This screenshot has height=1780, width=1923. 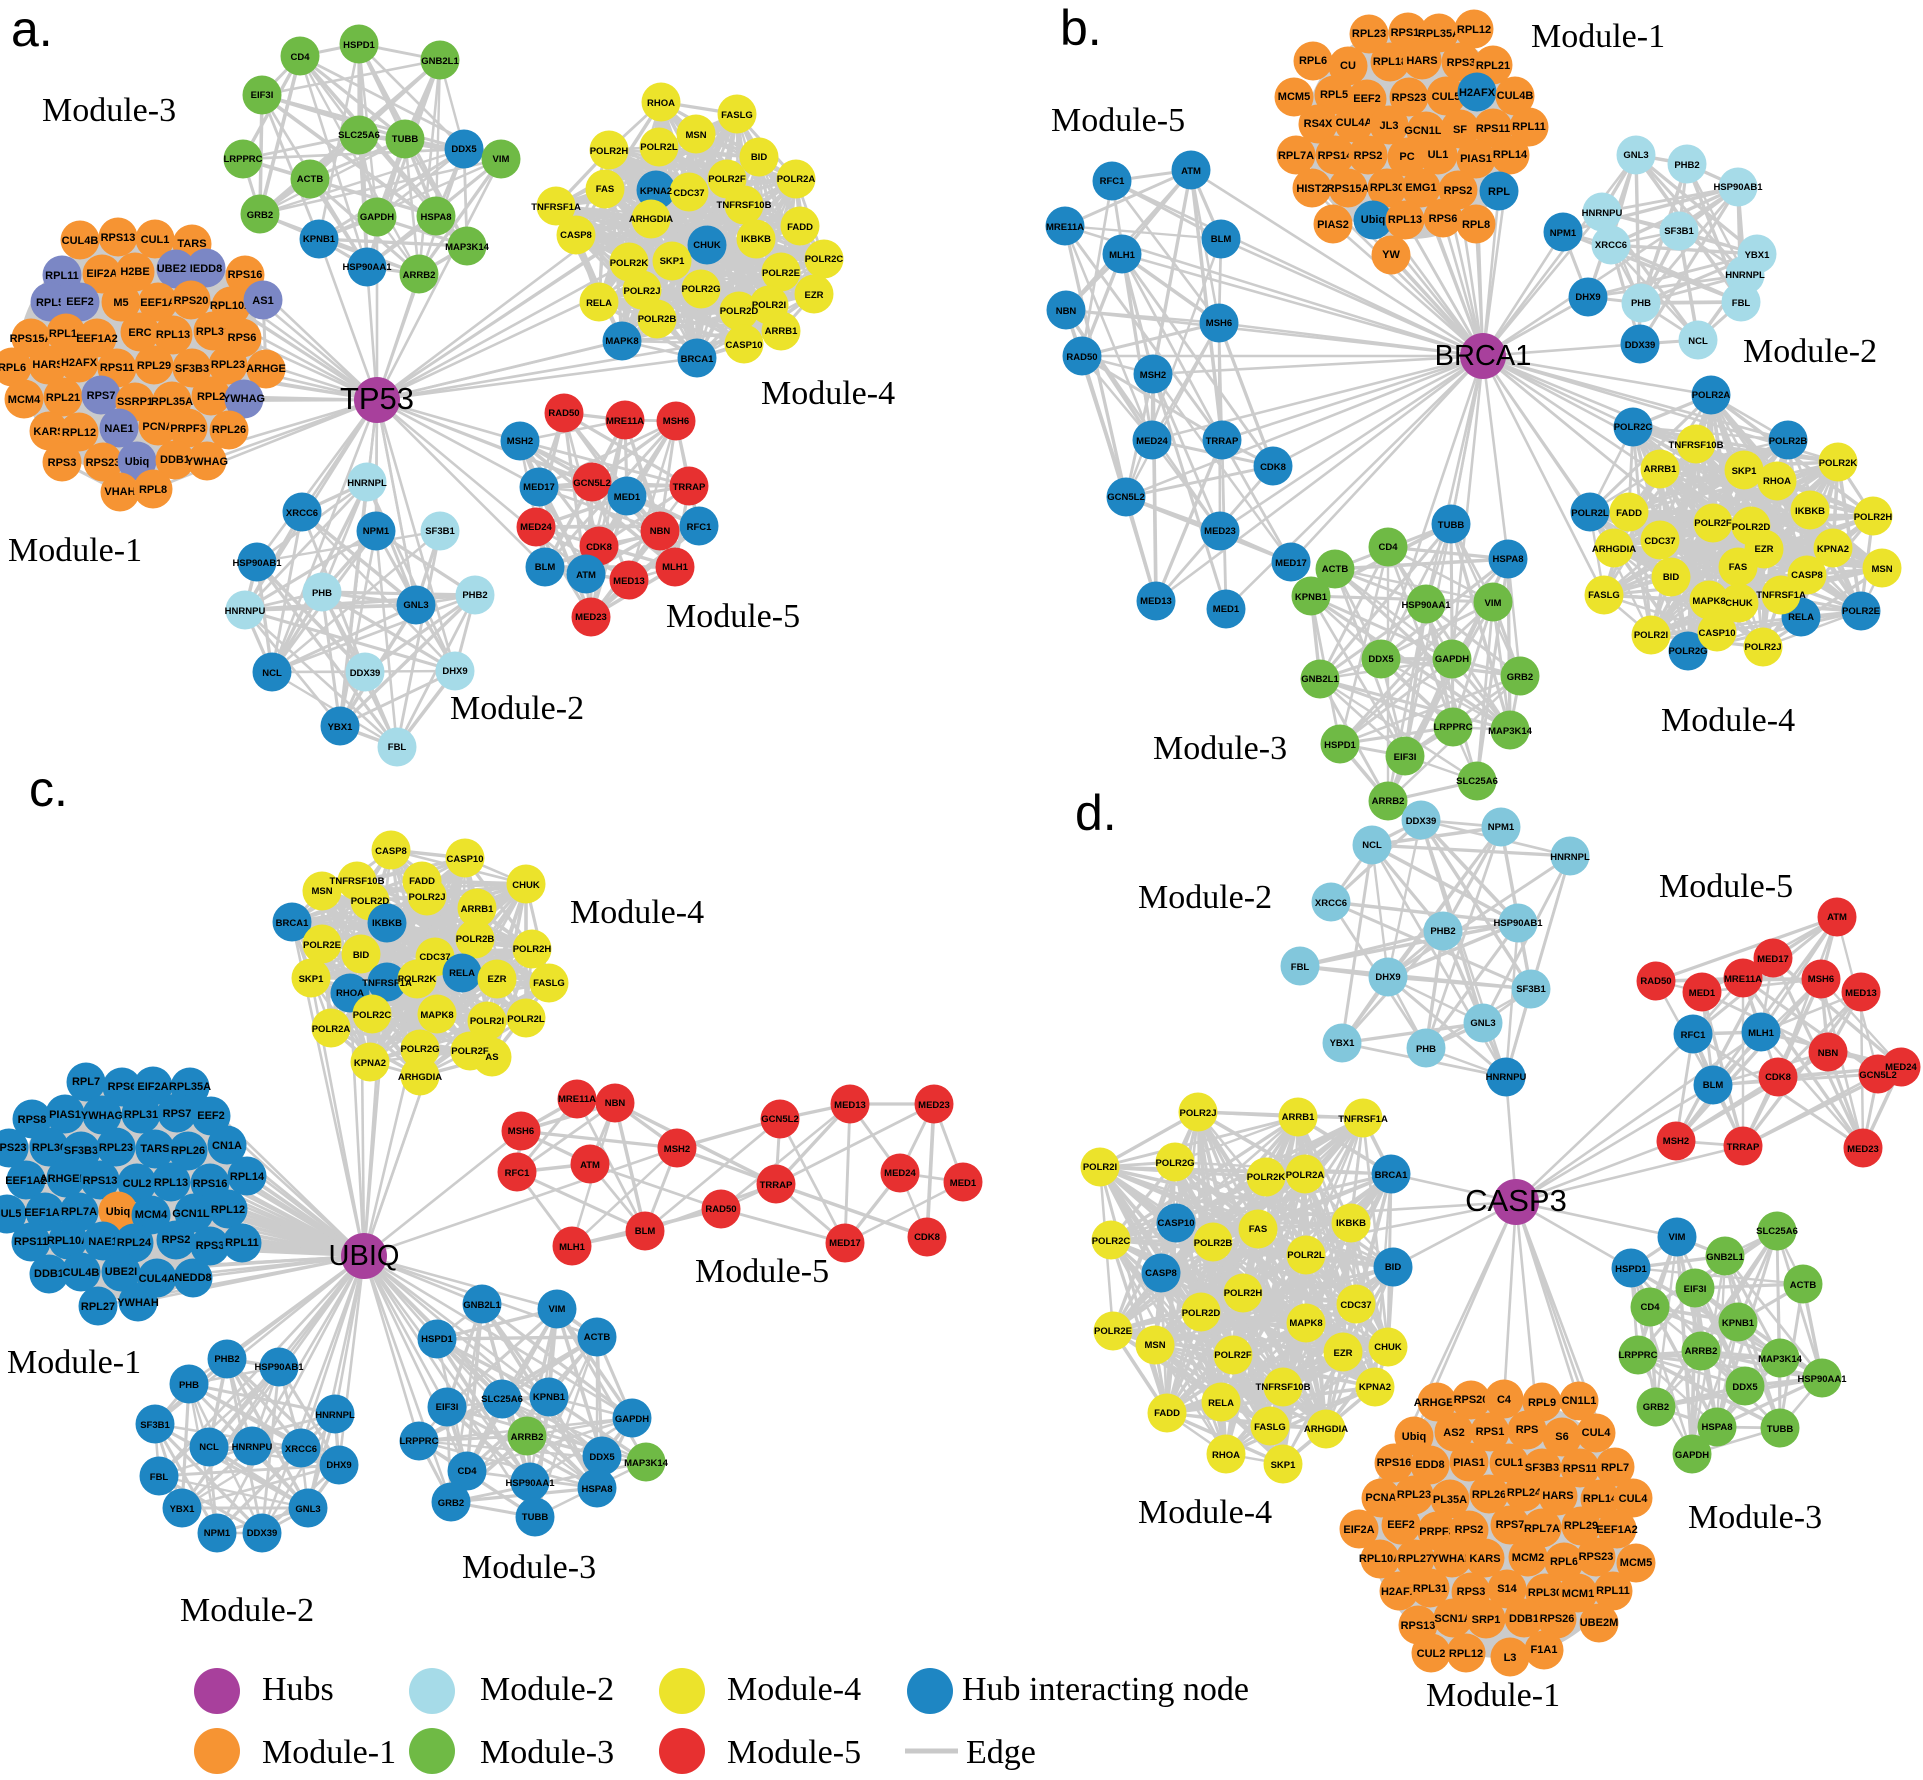 I want to click on svg-text: ARRB2, so click(x=1388, y=801).